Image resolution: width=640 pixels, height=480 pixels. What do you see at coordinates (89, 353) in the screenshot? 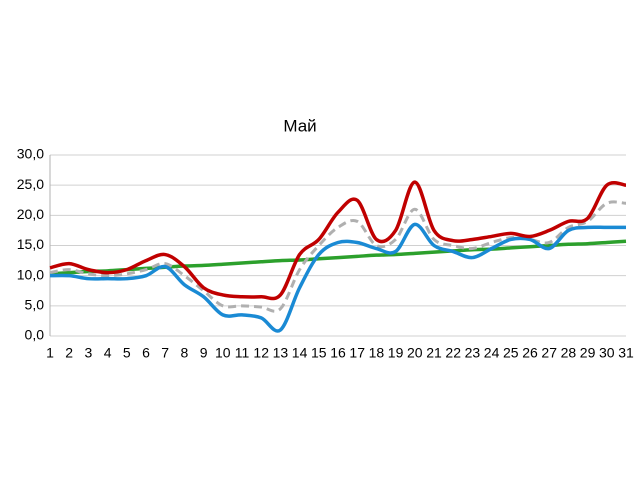
I see `x-tick-label: 3` at bounding box center [89, 353].